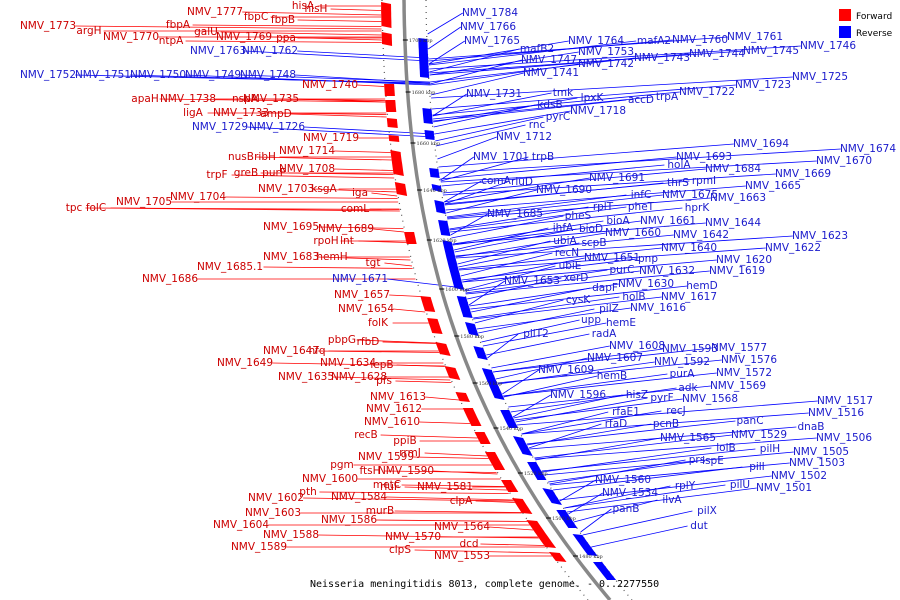 This screenshot has width=900, height=600. Describe the element at coordinates (144, 99) in the screenshot. I see `forward-label-14: apaH` at that location.